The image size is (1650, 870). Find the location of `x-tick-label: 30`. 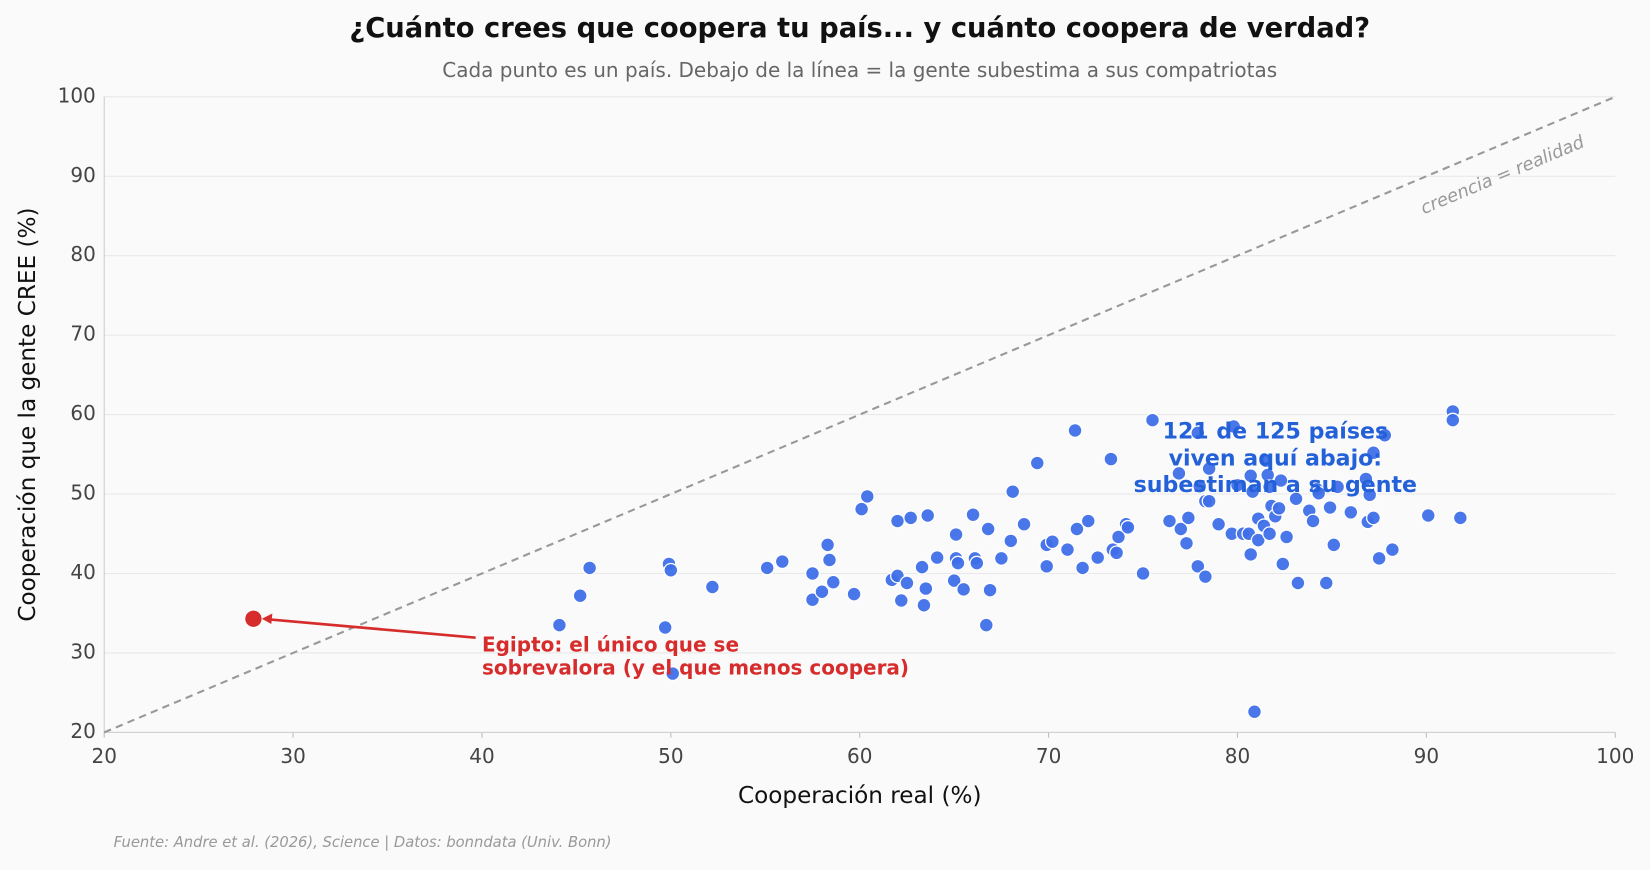

x-tick-label: 30 is located at coordinates (292, 756).